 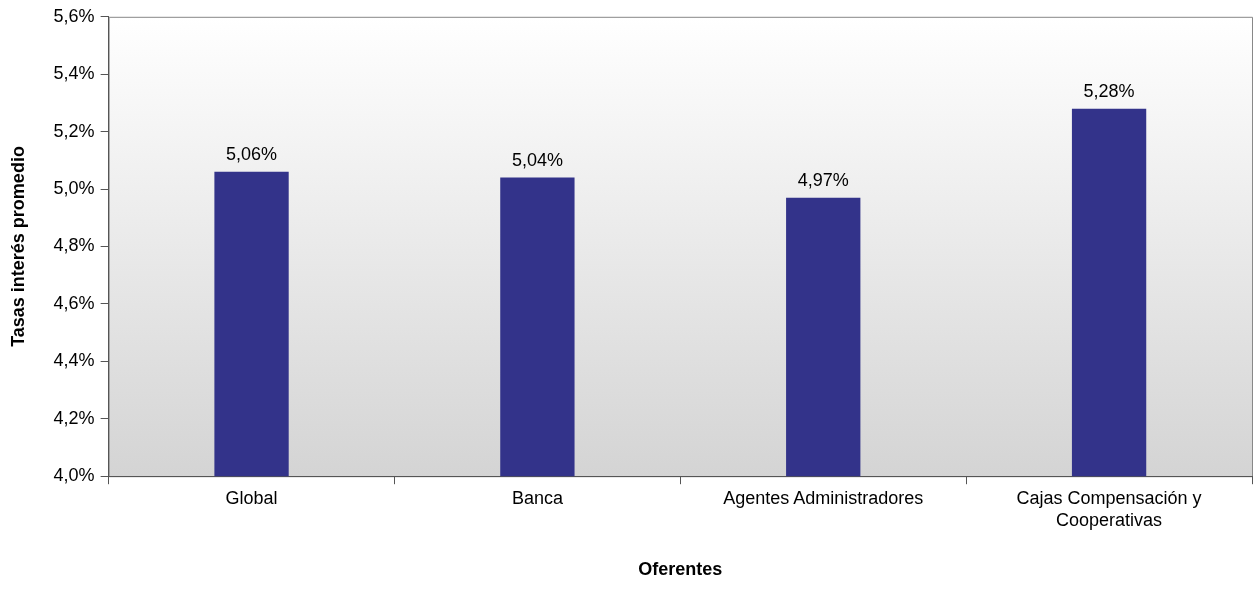 I want to click on x-tick-label: Agentes Administradores, so click(x=823, y=497).